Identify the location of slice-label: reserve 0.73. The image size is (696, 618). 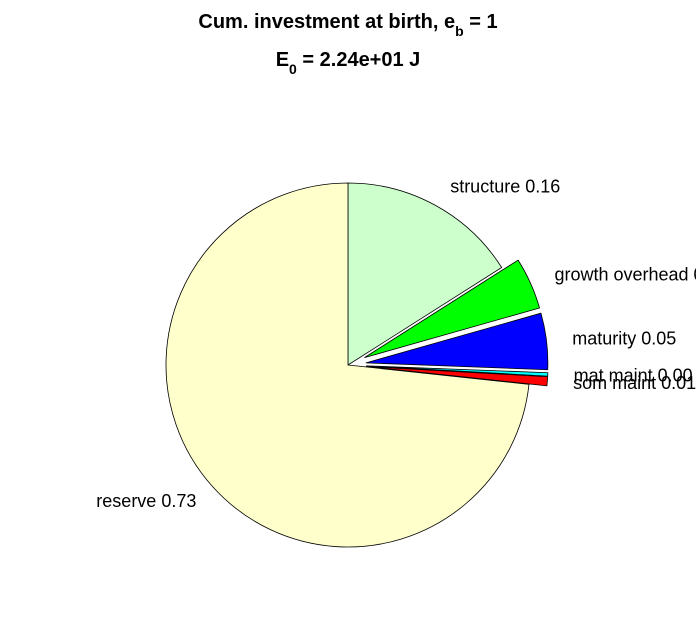
(146, 501).